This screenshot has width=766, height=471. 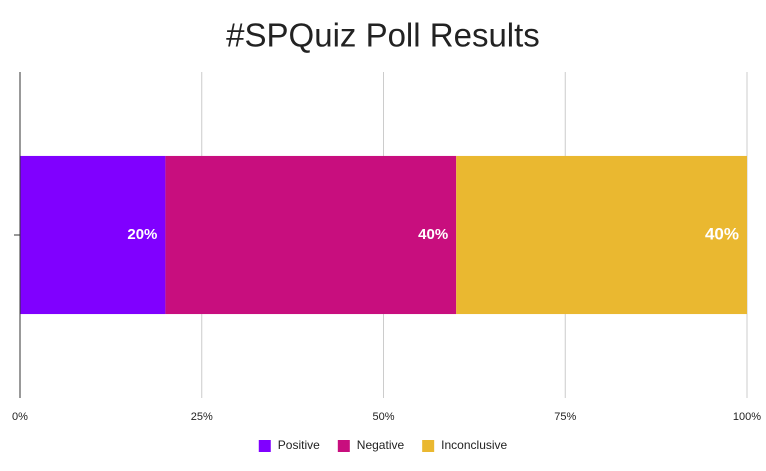 I want to click on x-tick-label: 0%, so click(x=20, y=417).